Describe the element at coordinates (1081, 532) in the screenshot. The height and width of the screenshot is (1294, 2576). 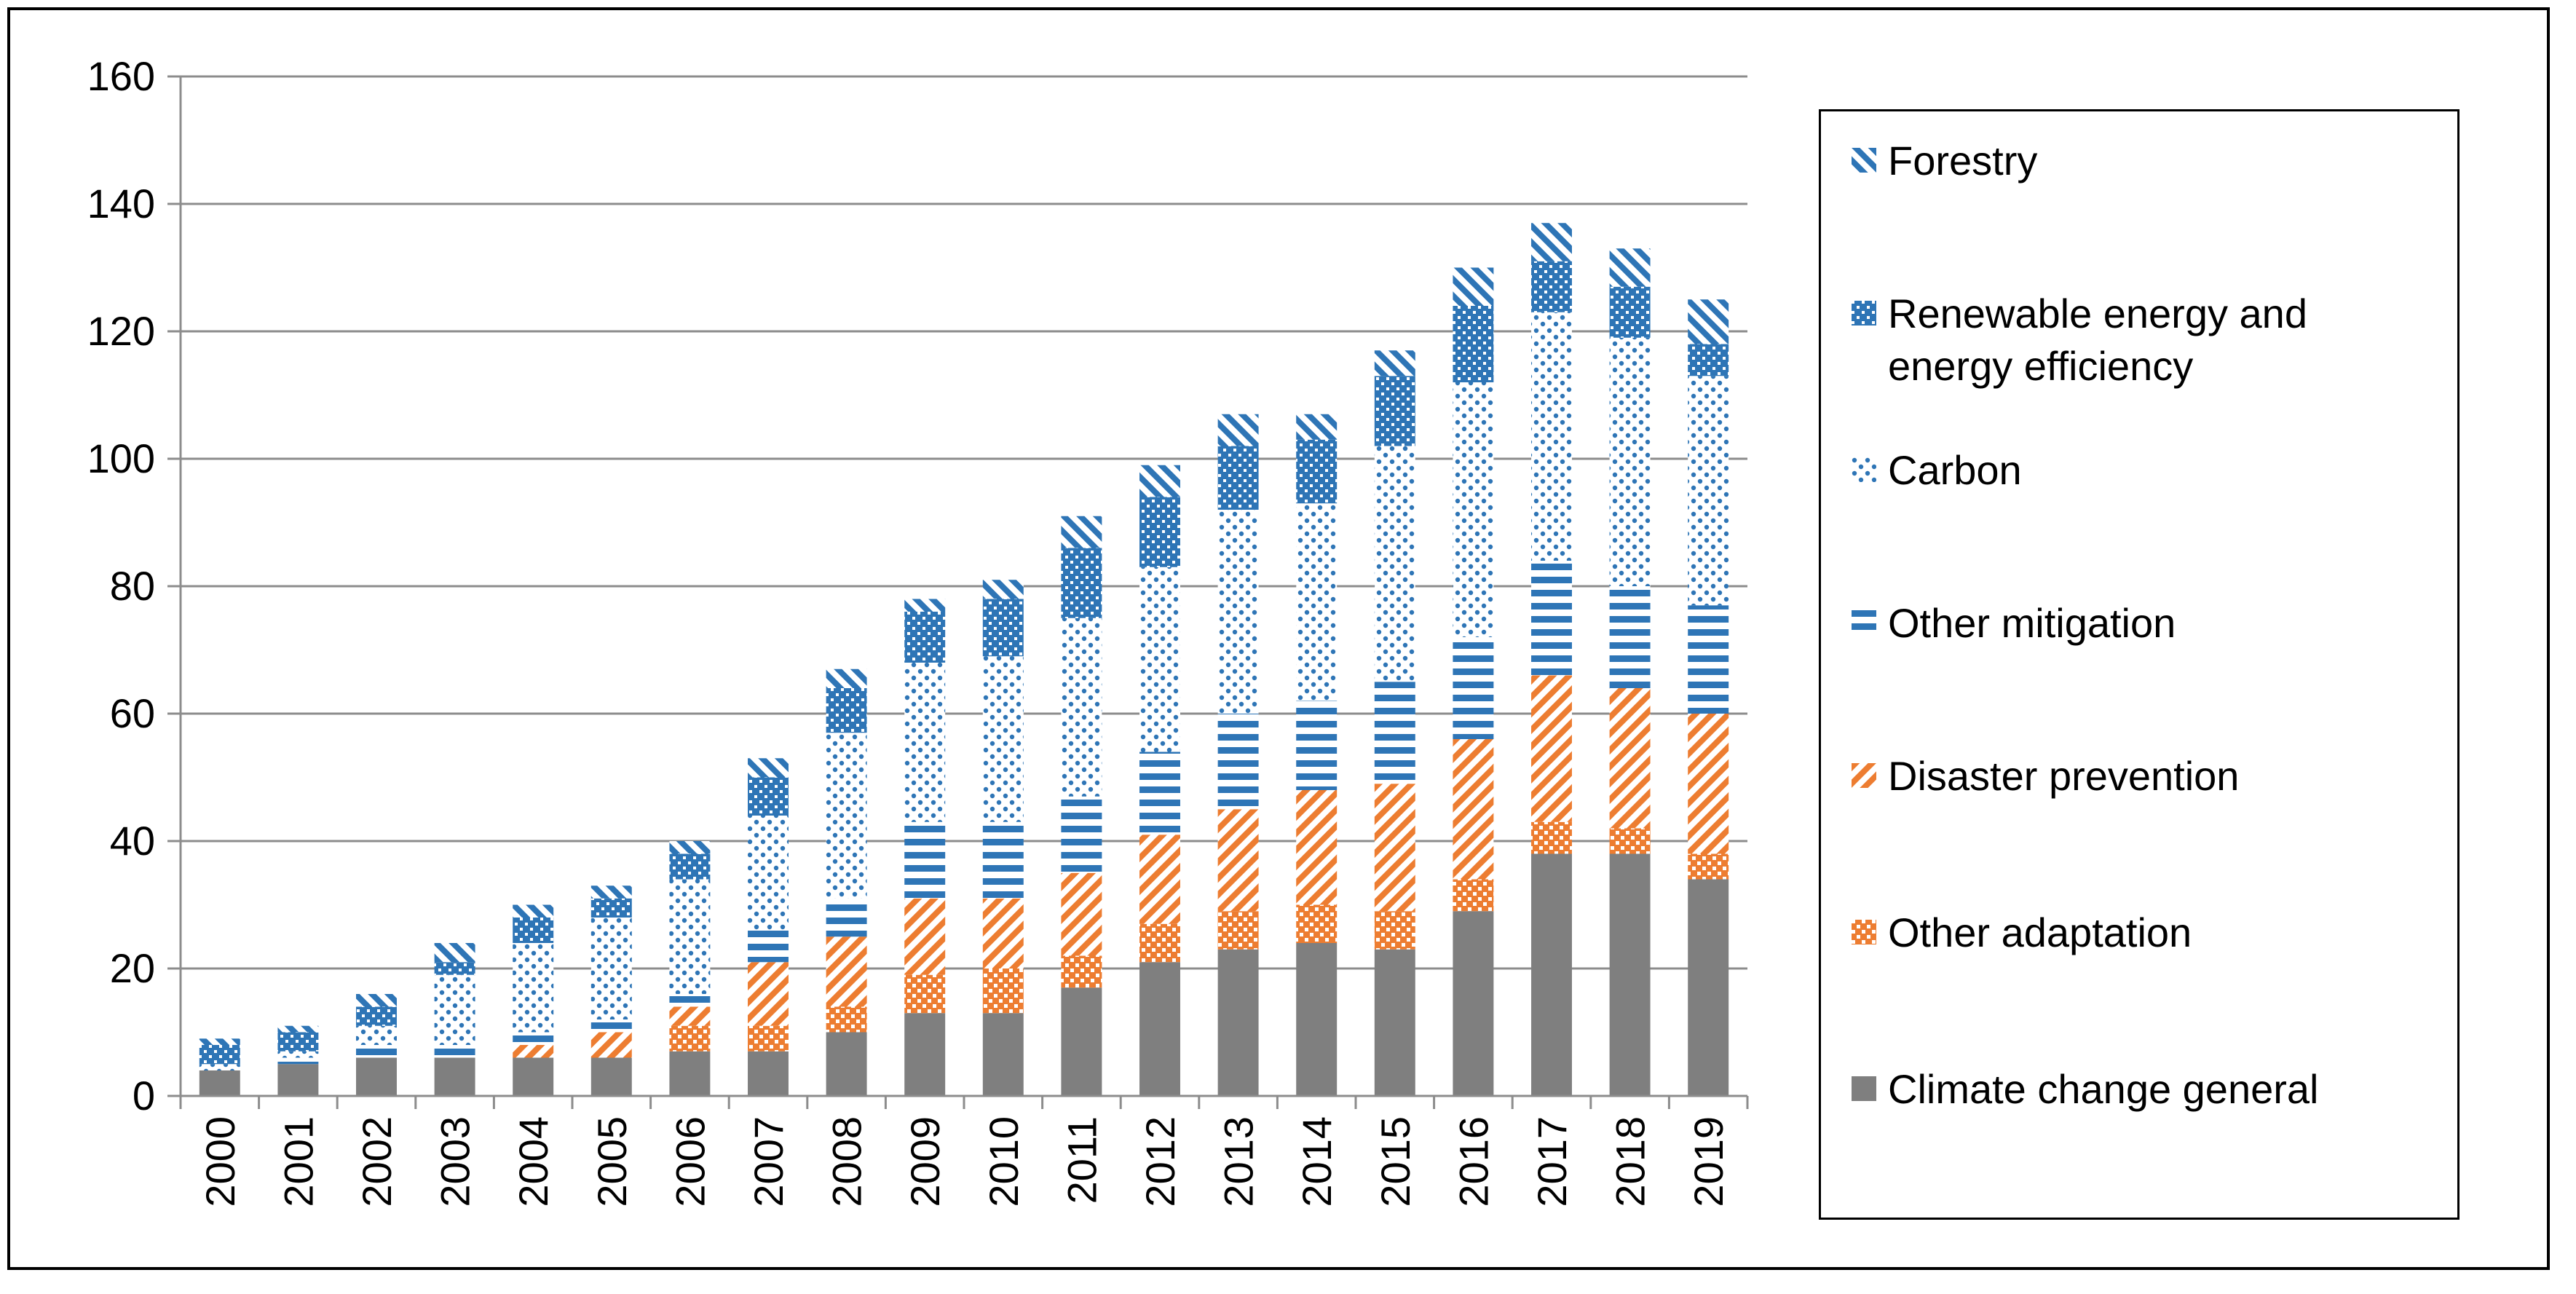
I see `bar-segment-2011-forestry` at that location.